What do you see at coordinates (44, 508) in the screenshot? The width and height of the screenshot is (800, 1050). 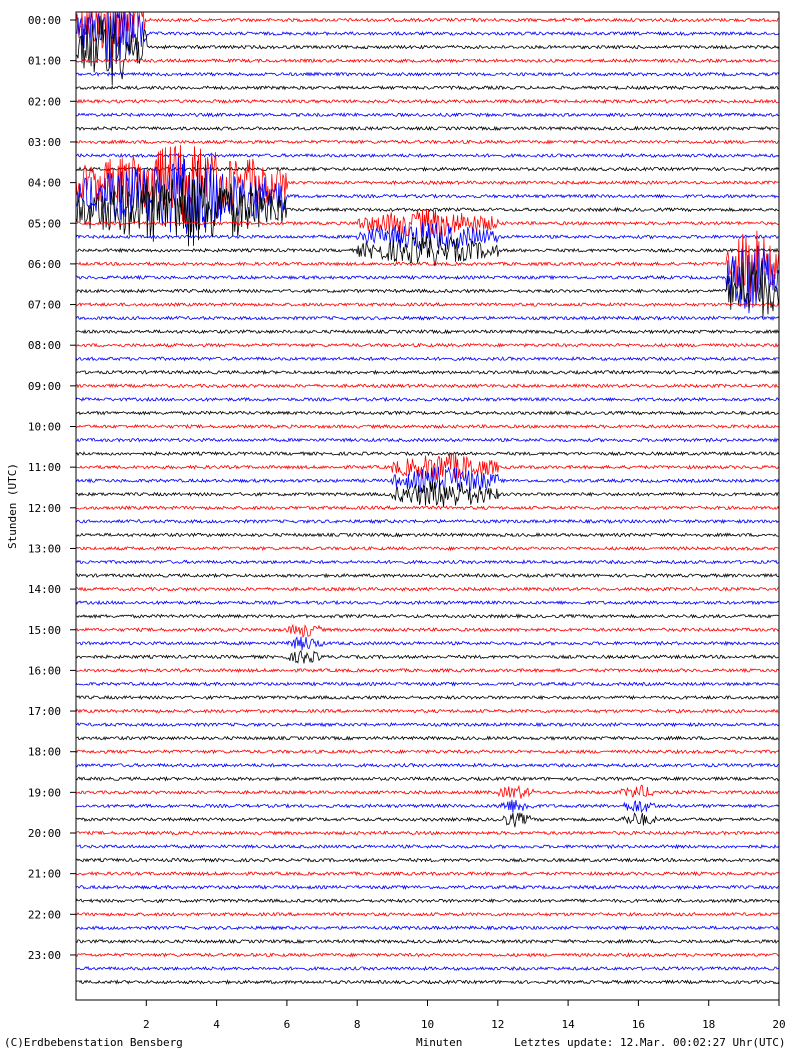 I see `y-tick-label: 12:00` at bounding box center [44, 508].